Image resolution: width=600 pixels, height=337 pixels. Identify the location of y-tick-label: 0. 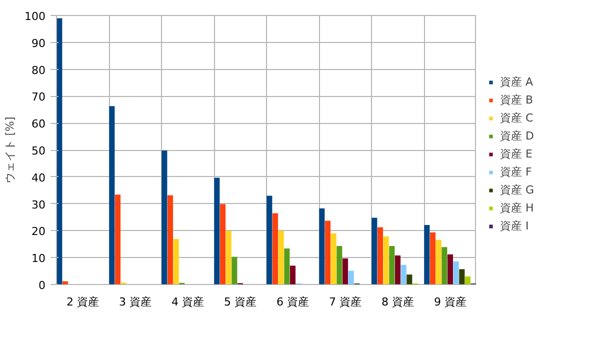
(42, 285).